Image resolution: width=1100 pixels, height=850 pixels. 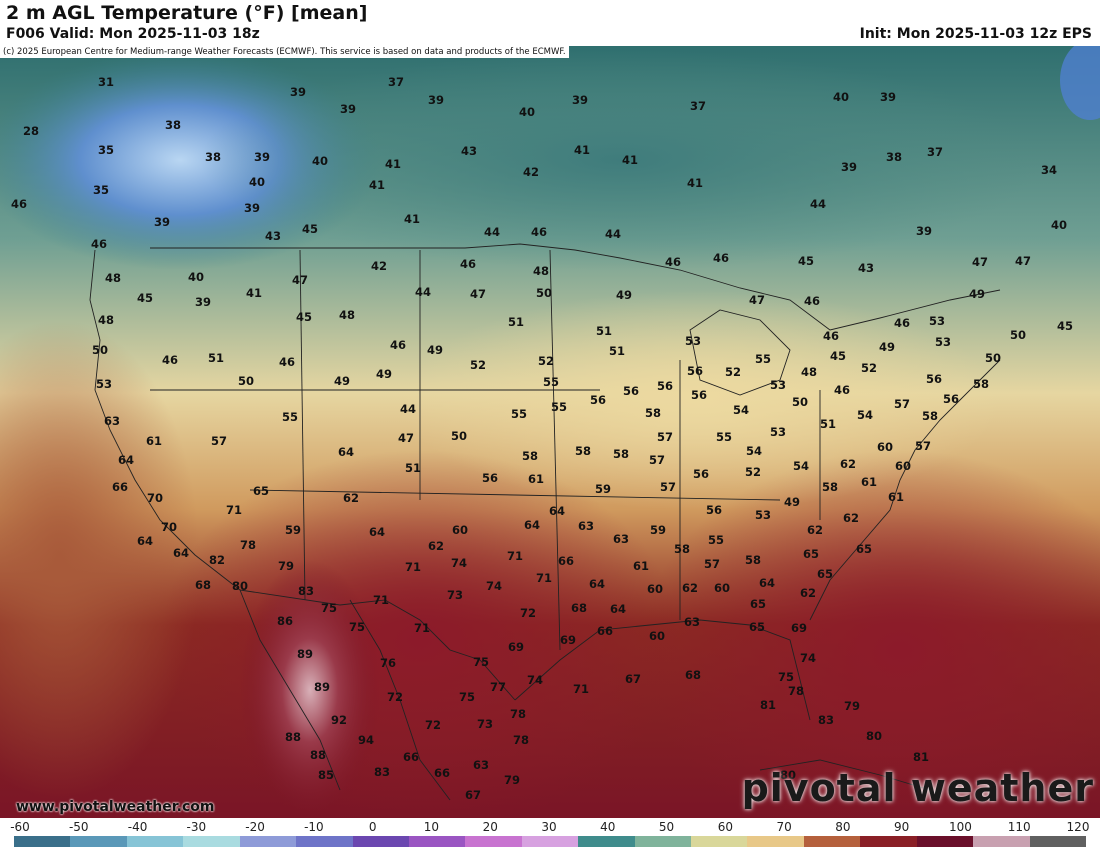 I want to click on cuba-outline, so click(x=845, y=775).